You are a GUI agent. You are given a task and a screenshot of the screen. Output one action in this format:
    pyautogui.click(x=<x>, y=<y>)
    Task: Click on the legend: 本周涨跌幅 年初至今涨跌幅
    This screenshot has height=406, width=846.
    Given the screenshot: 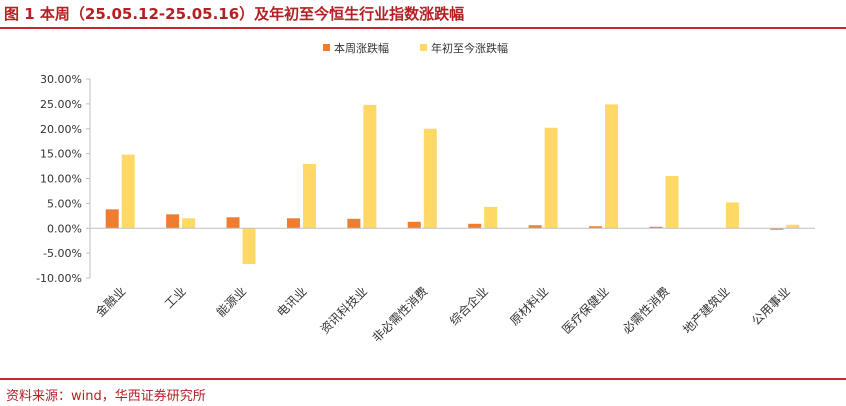 What is the action you would take?
    pyautogui.click(x=415, y=48)
    